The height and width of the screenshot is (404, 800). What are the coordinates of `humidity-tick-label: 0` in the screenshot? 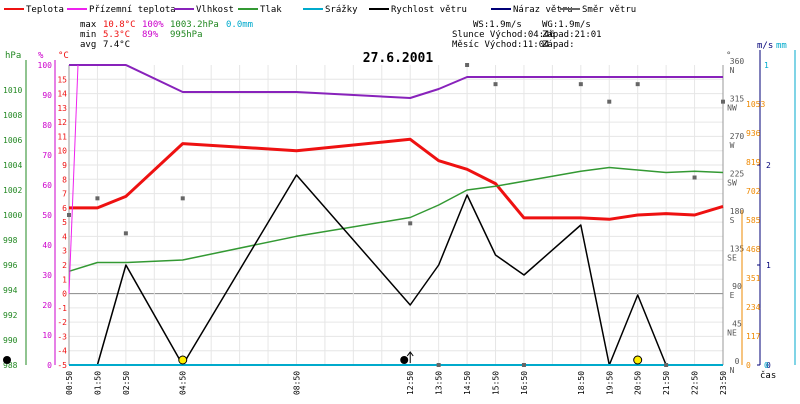 It's located at (49, 365).